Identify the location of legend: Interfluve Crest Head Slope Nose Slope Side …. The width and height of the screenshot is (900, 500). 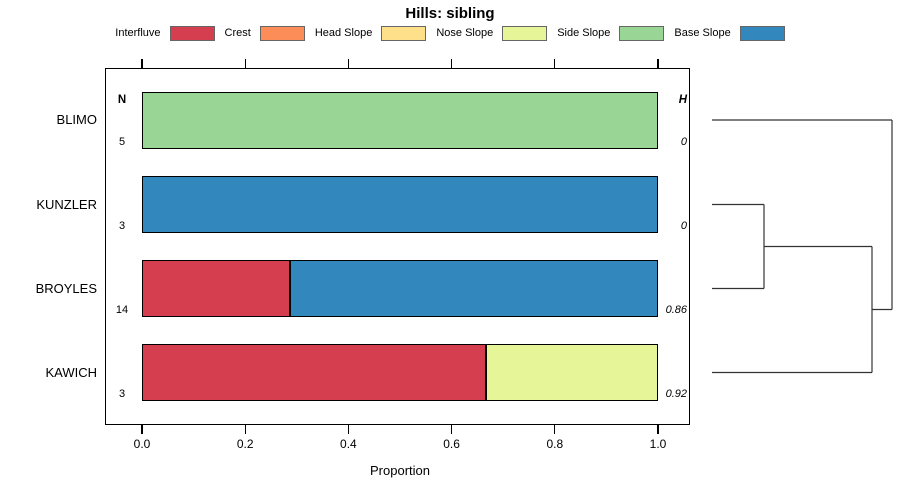
(450, 33).